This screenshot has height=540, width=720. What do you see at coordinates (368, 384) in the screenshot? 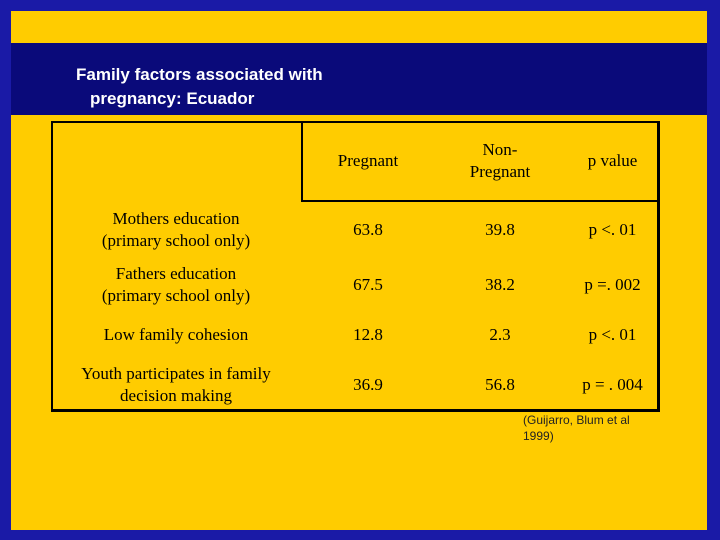
I see `table-cell: 36.9` at bounding box center [368, 384].